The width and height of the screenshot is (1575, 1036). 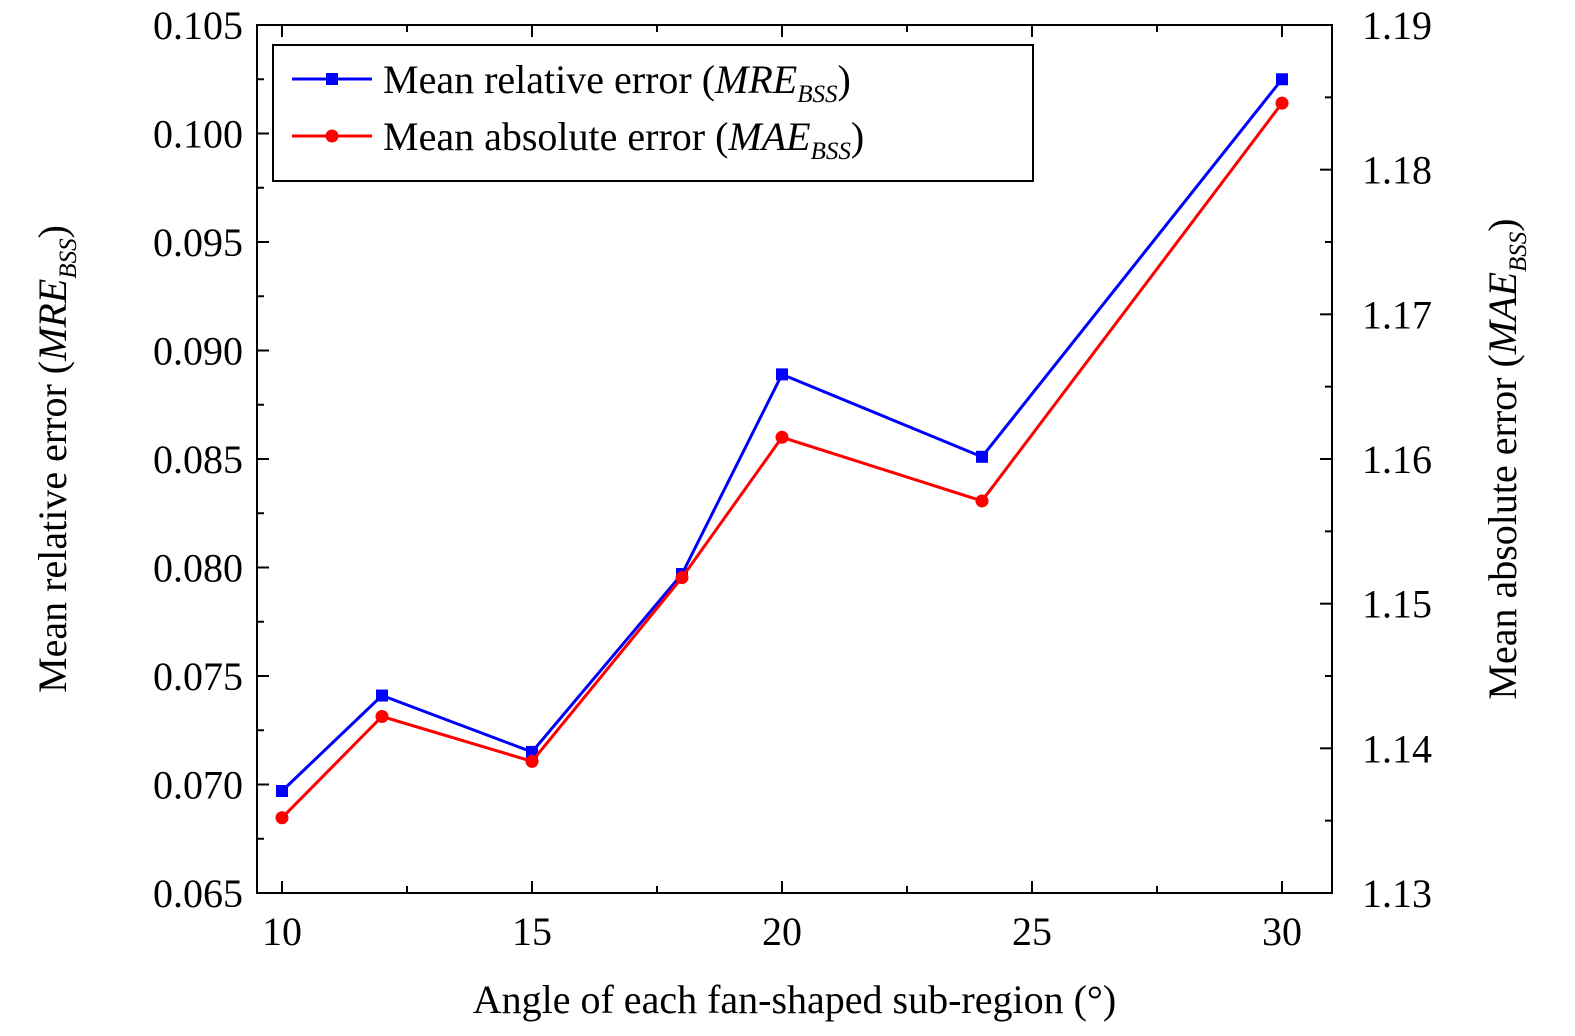 I want to click on legend-box, so click(x=653, y=113).